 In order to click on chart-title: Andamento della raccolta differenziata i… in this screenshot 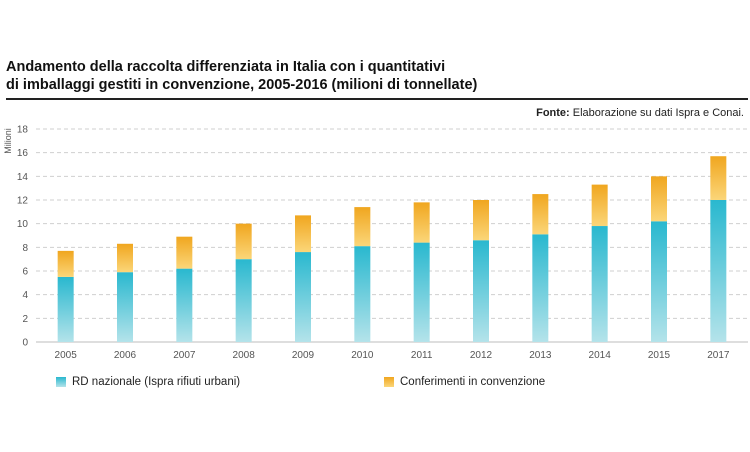, I will do `click(306, 76)`.